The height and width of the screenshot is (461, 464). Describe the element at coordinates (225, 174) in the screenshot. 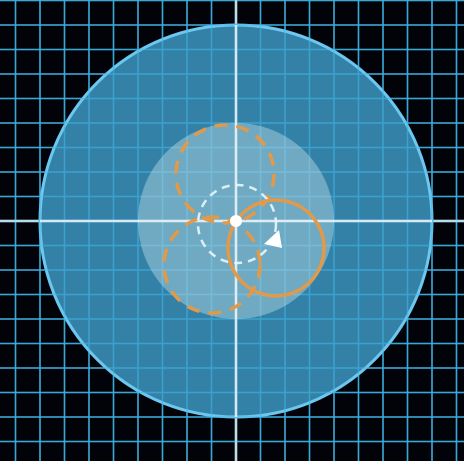

I see `orange-dashed-circle-top` at that location.